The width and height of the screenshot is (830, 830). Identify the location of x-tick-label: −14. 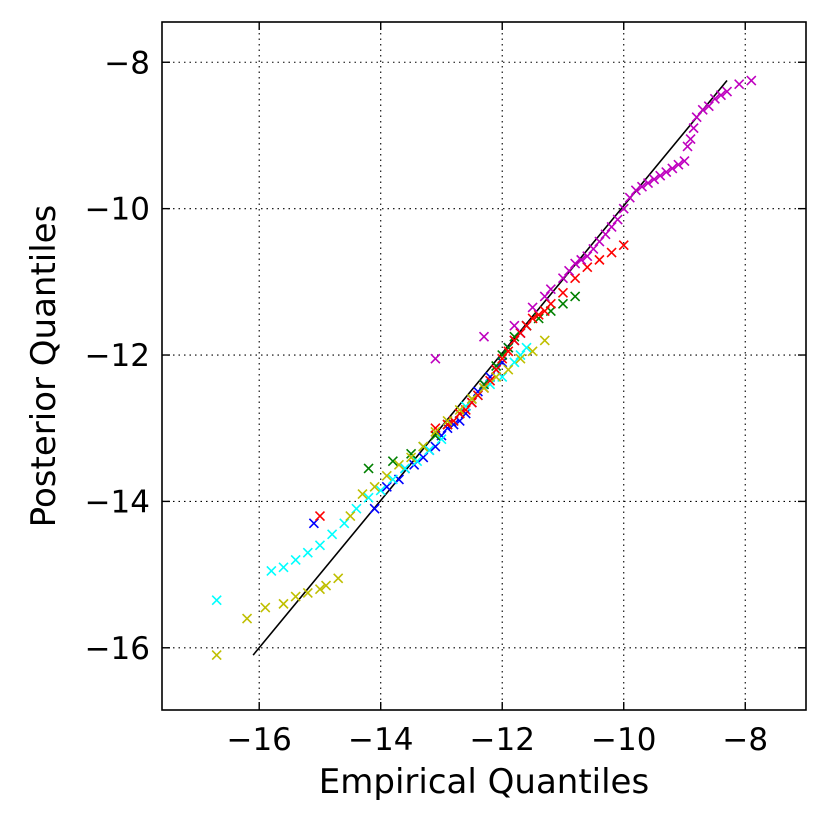
(380, 740).